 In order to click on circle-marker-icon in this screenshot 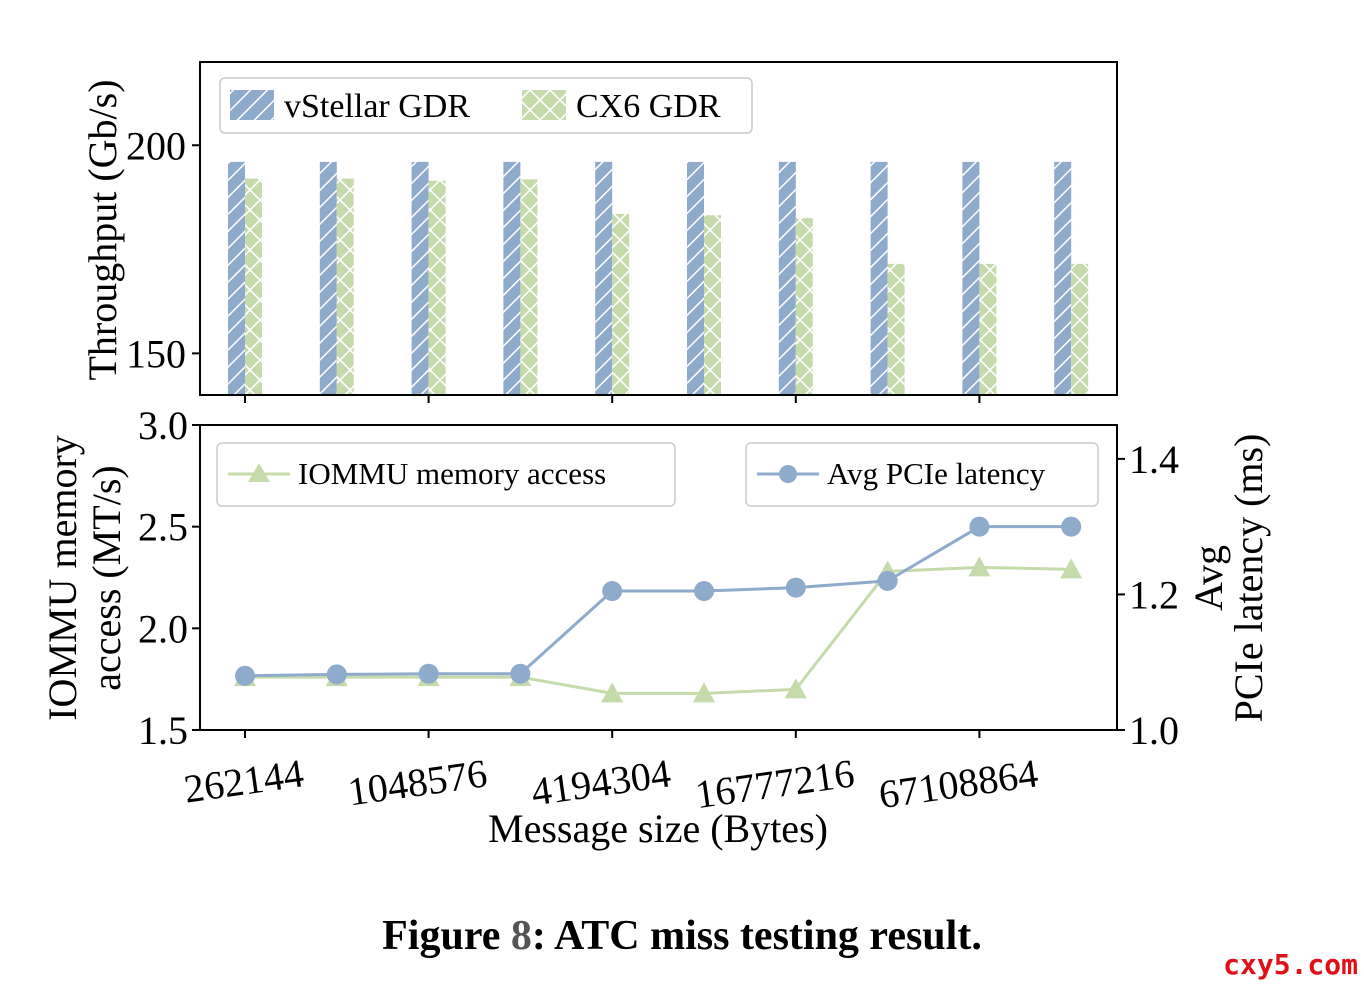, I will do `click(788, 474)`.